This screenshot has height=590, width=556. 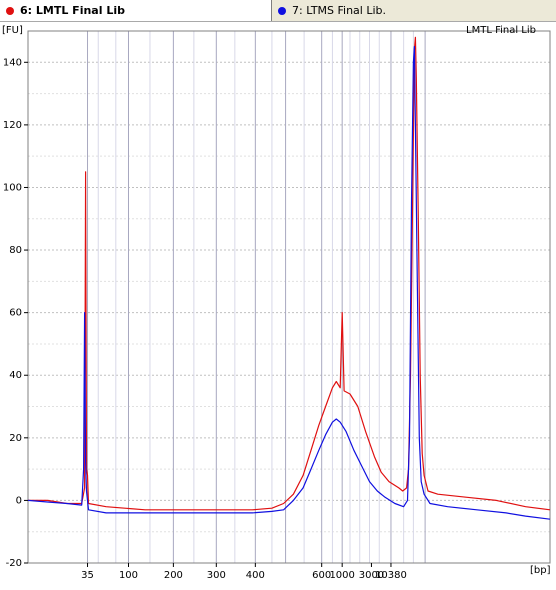 I want to click on y-tick-label: 140, so click(x=12, y=62).